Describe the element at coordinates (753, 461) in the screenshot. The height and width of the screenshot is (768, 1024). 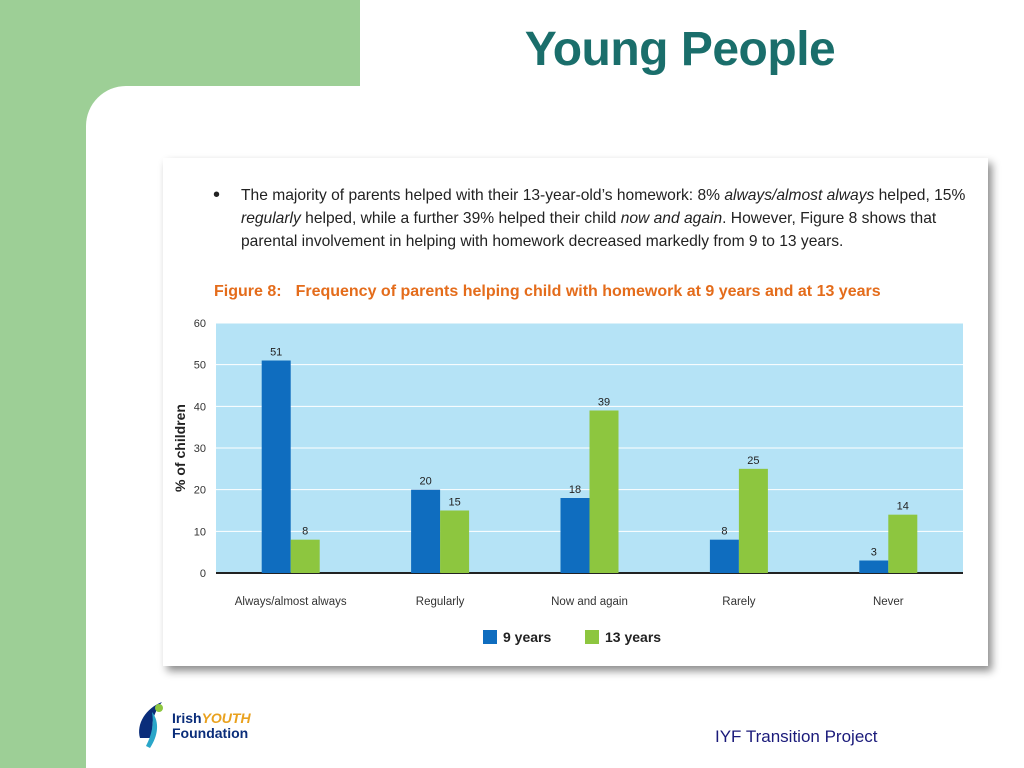
I see `data-label: 25` at that location.